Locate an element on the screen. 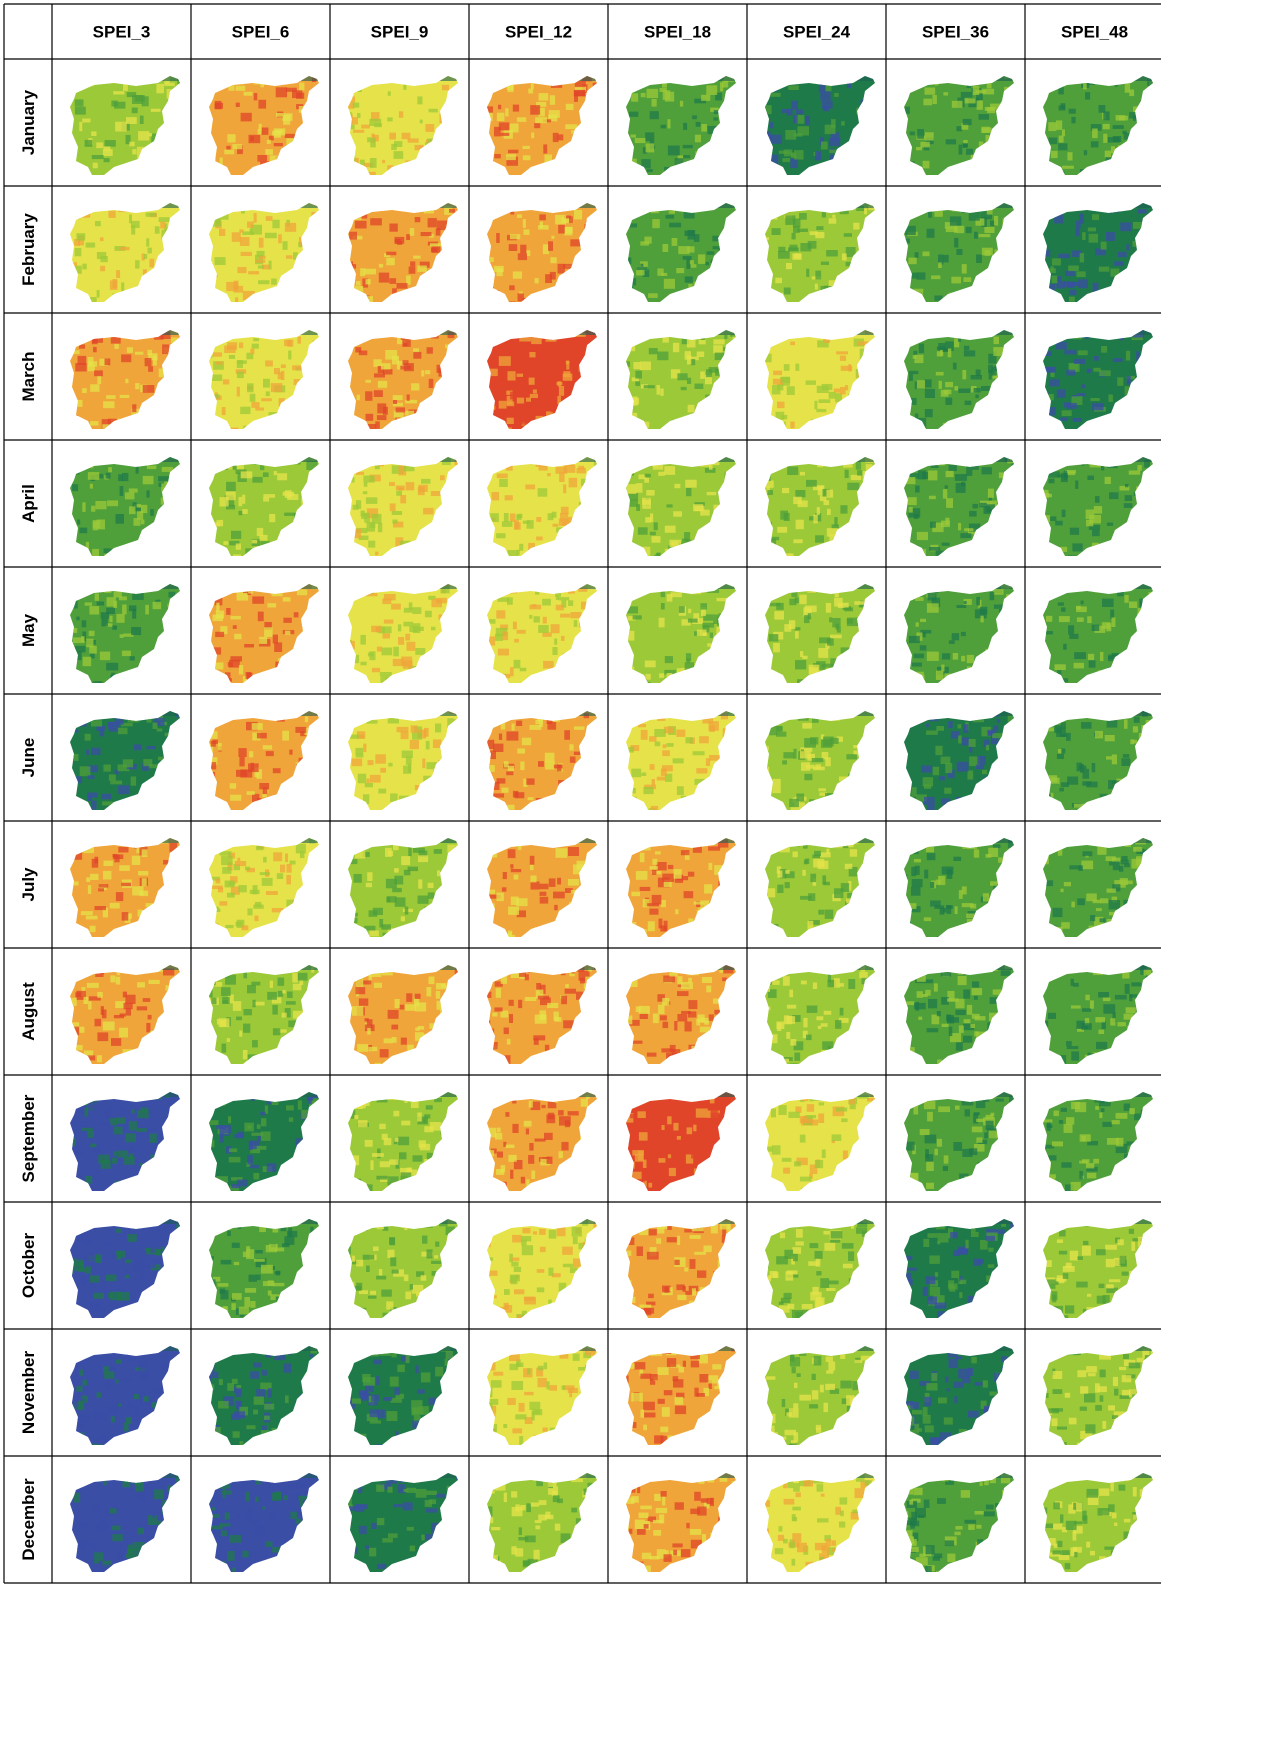  column-header-spei-36: SPEI_36 is located at coordinates (955, 32).